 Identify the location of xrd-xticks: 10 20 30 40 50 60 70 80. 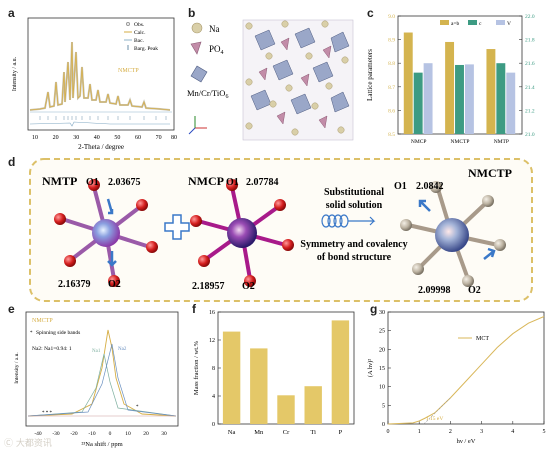
(104, 138).